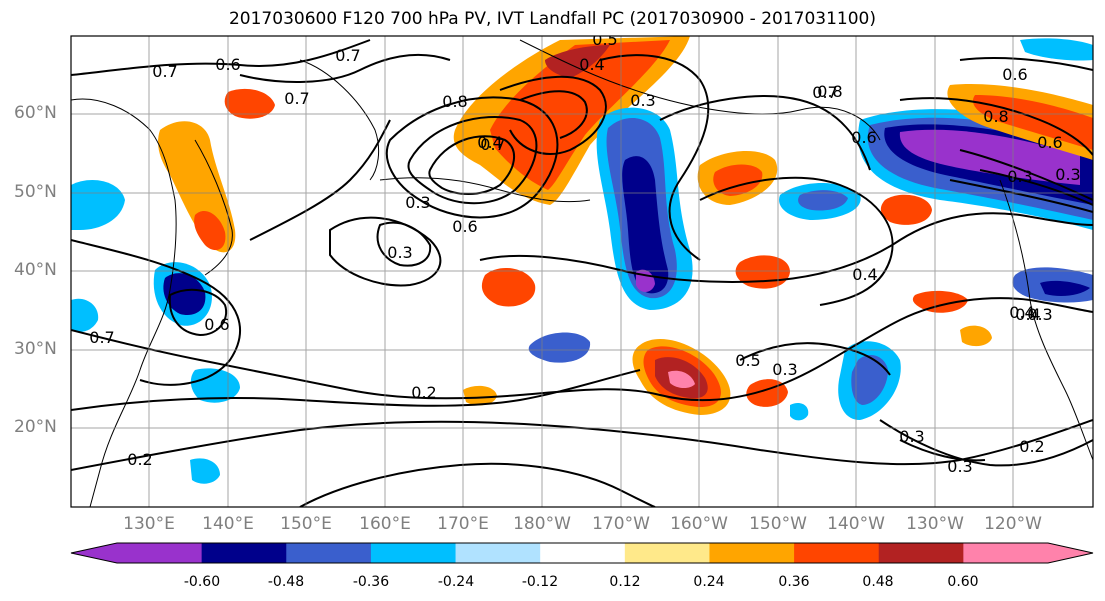 This screenshot has width=1105, height=601. What do you see at coordinates (35, 349) in the screenshot?
I see `lat-label-30: 30°N` at bounding box center [35, 349].